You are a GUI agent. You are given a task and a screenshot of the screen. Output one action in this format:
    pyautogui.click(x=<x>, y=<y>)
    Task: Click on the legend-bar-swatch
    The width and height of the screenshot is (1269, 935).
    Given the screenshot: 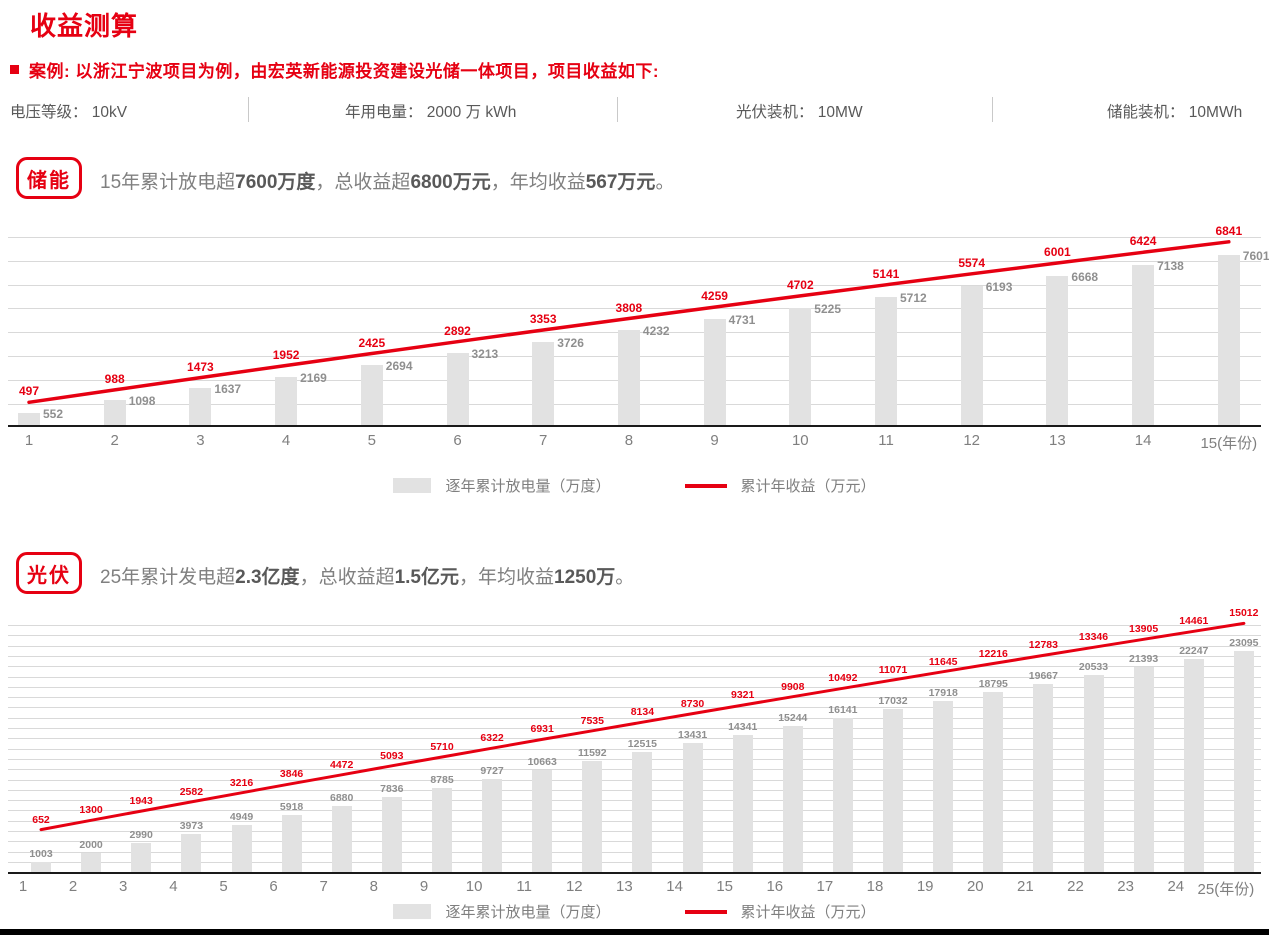 What is the action you would take?
    pyautogui.click(x=412, y=485)
    